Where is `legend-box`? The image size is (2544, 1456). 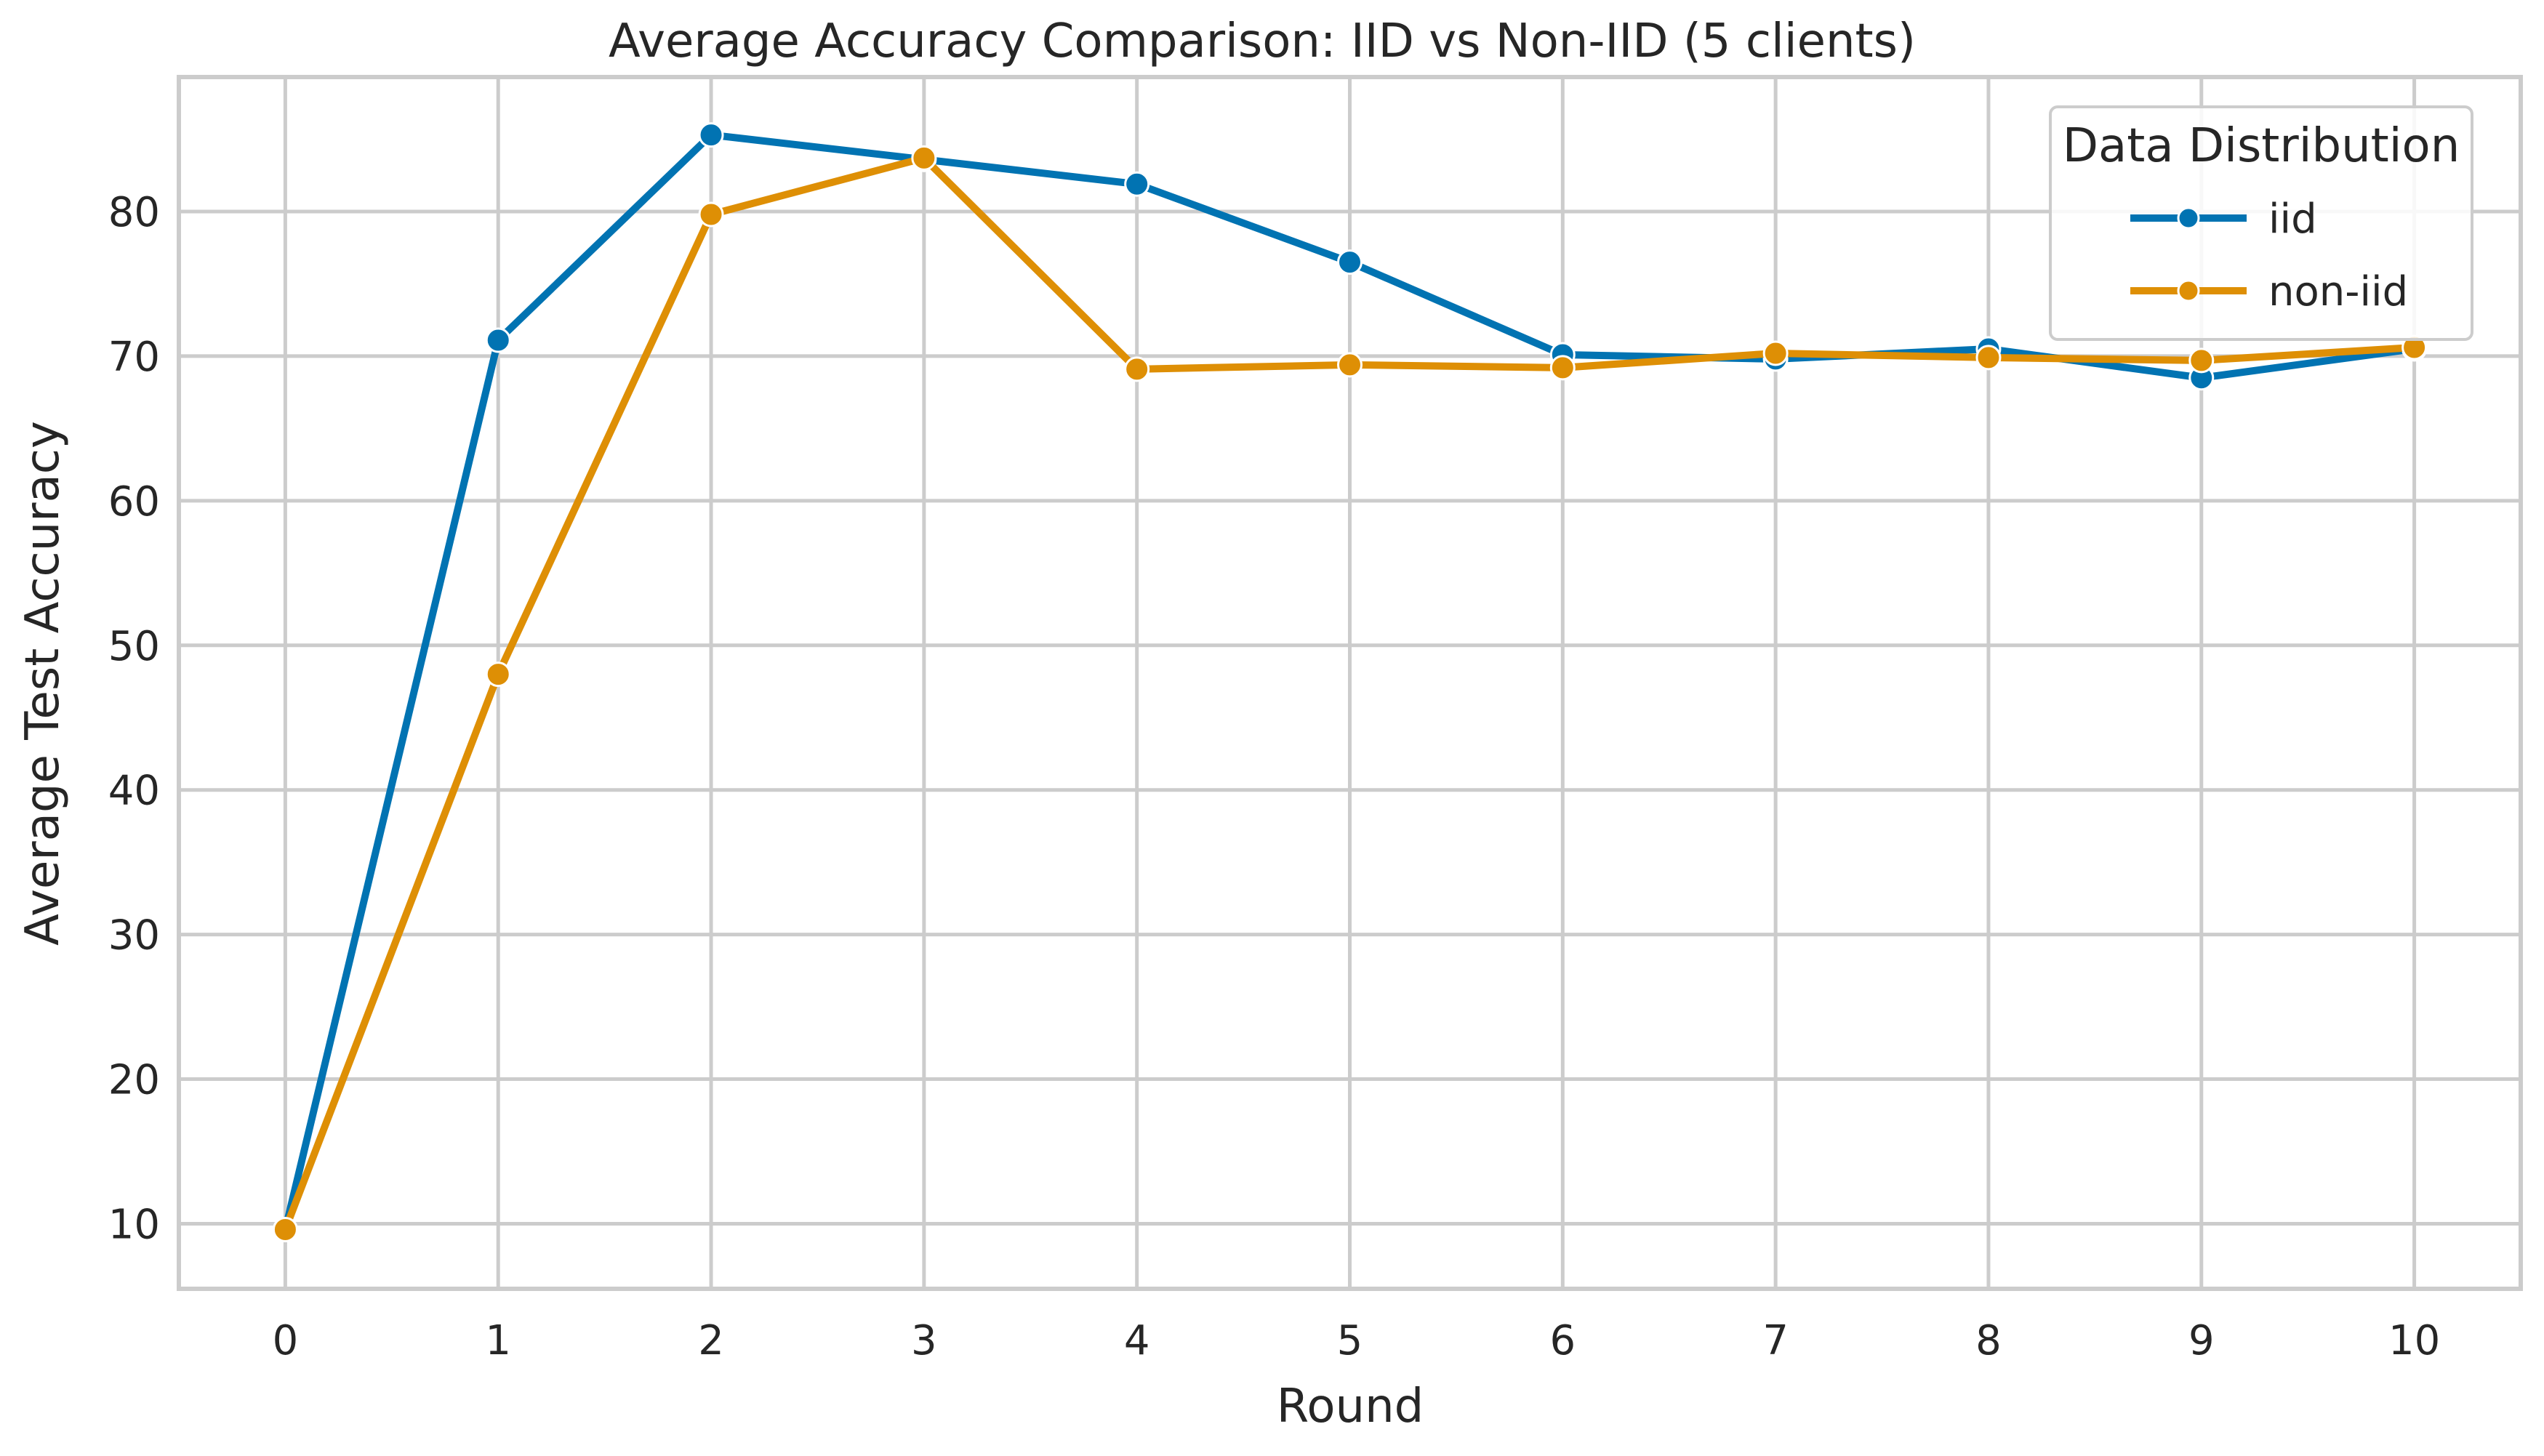
legend-box is located at coordinates (2261, 223).